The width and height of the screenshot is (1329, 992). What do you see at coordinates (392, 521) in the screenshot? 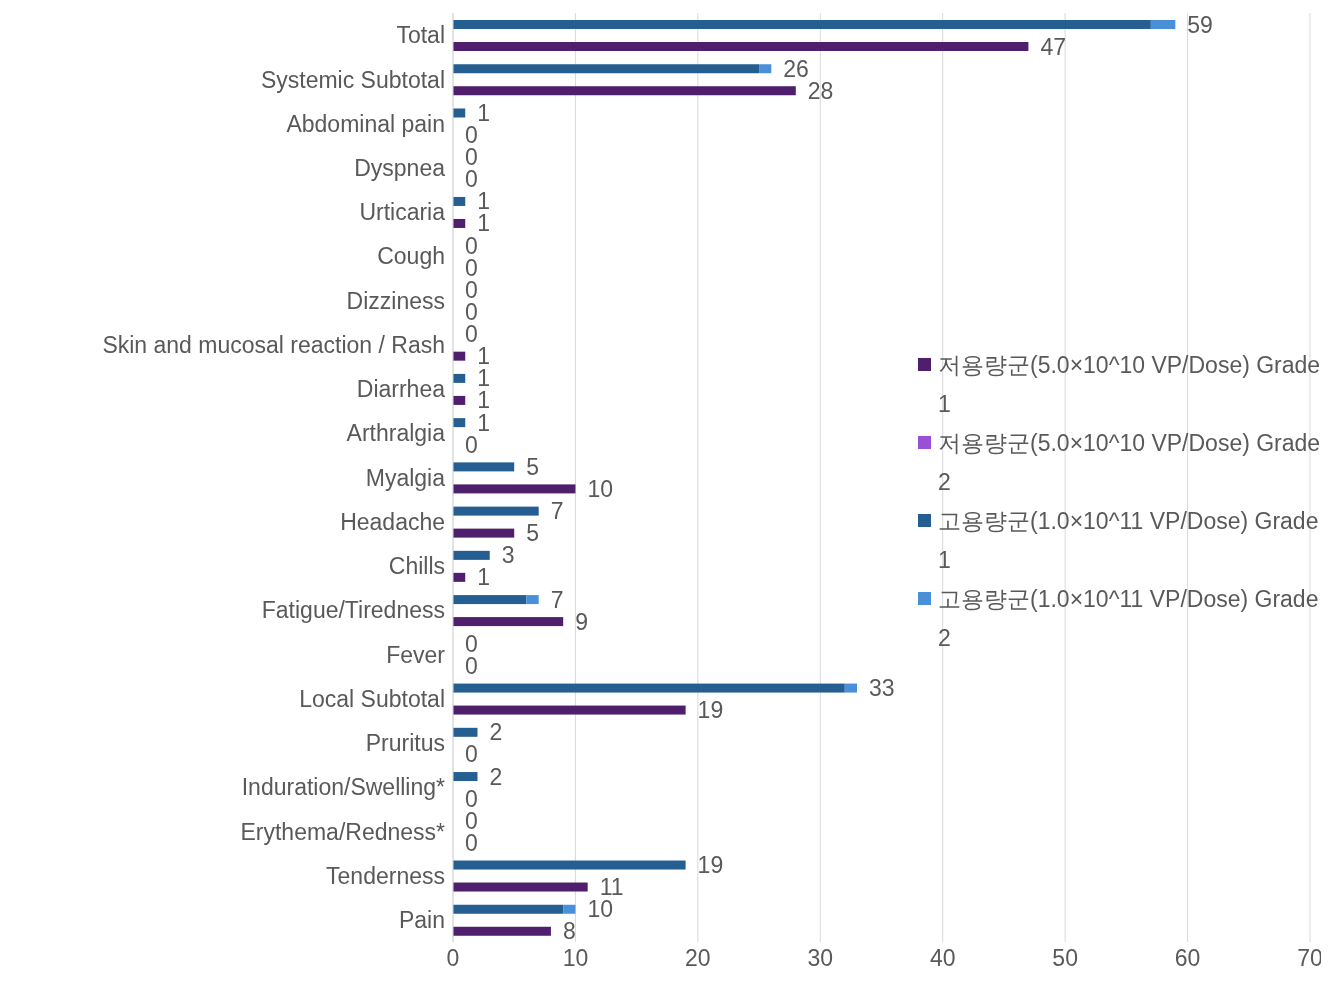
I see `y-tick-label: Headache` at bounding box center [392, 521].